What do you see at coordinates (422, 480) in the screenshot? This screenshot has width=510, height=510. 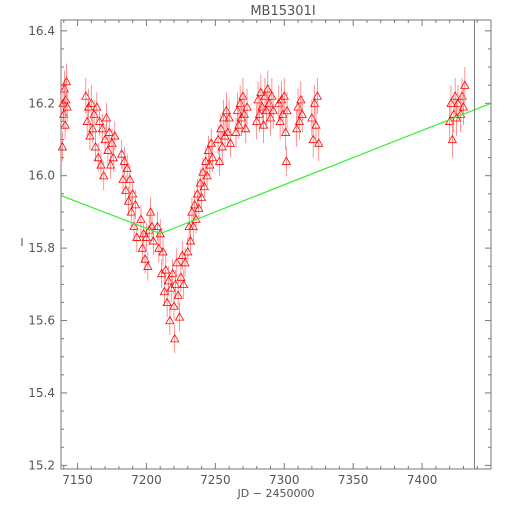 I see `x-tick-label: 7400` at bounding box center [422, 480].